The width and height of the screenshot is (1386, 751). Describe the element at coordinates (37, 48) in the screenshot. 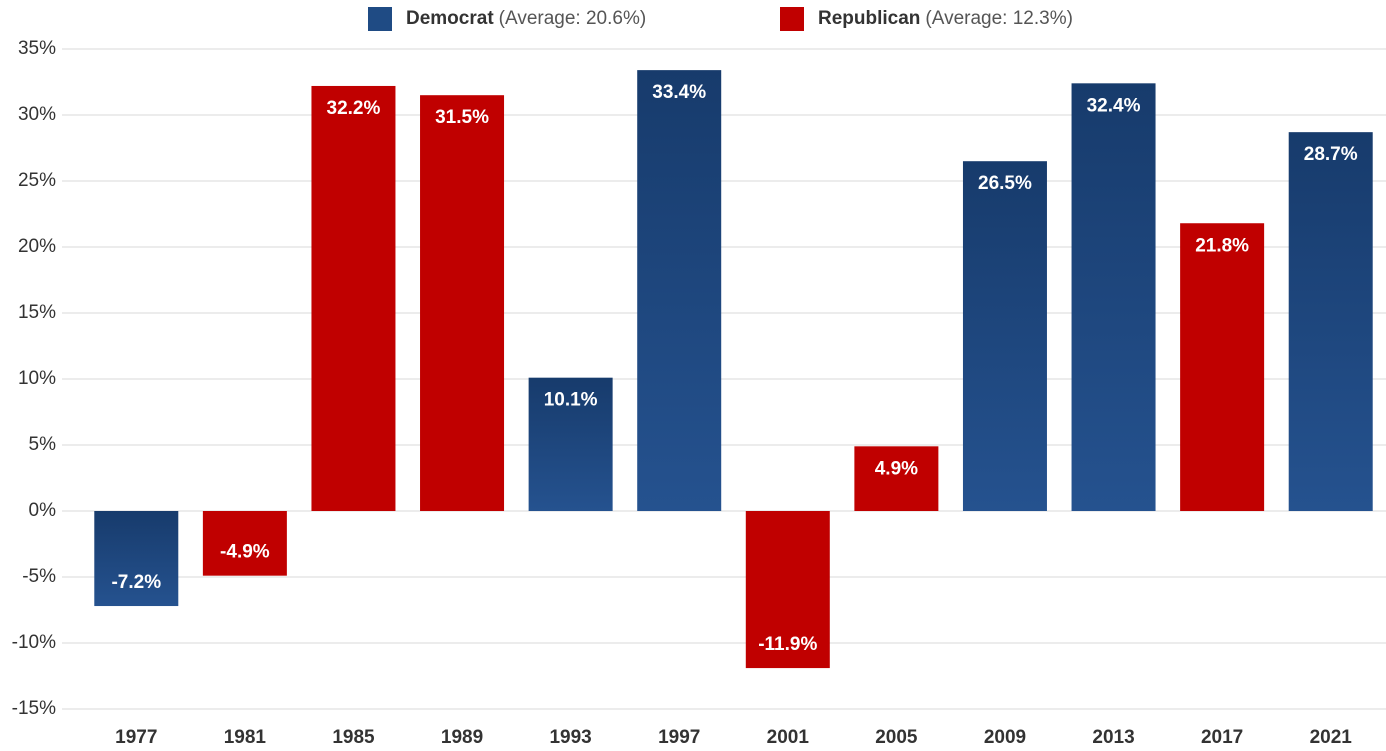

I see `y-tick-label: 35%` at that location.